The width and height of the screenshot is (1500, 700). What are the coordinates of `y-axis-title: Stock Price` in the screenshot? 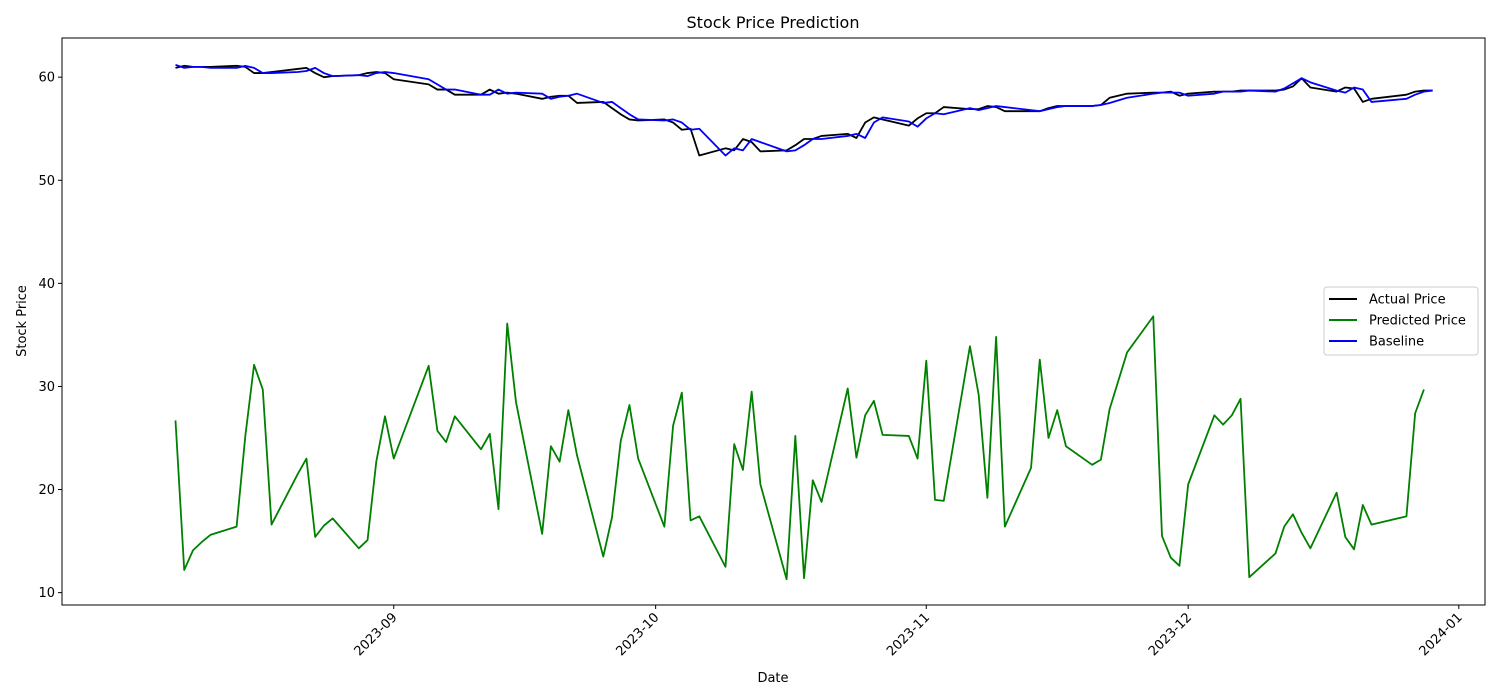 It's located at (22, 321).